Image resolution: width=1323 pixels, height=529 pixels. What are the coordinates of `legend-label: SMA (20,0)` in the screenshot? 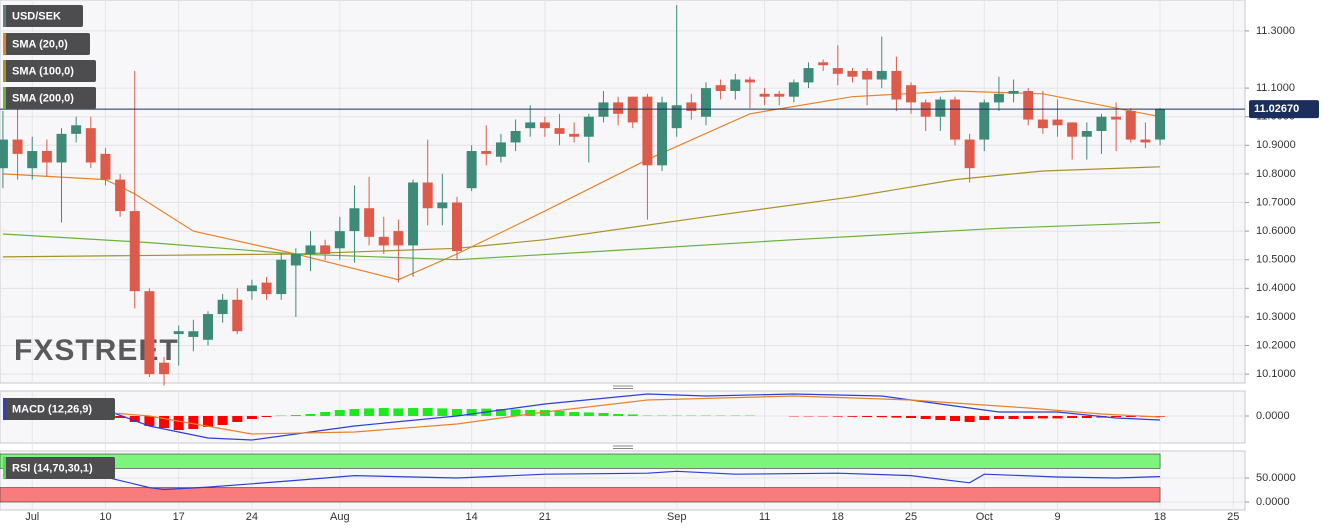 It's located at (40, 44).